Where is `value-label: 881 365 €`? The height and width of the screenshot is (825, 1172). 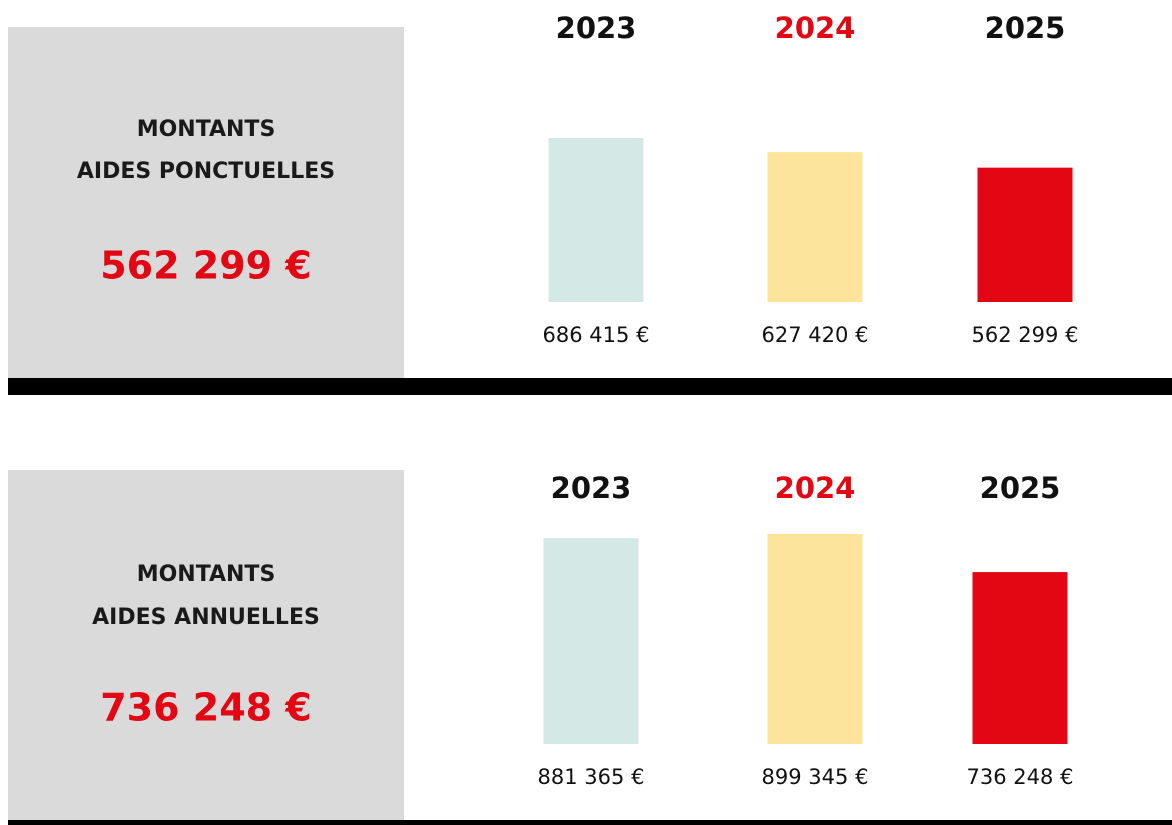 value-label: 881 365 € is located at coordinates (591, 777).